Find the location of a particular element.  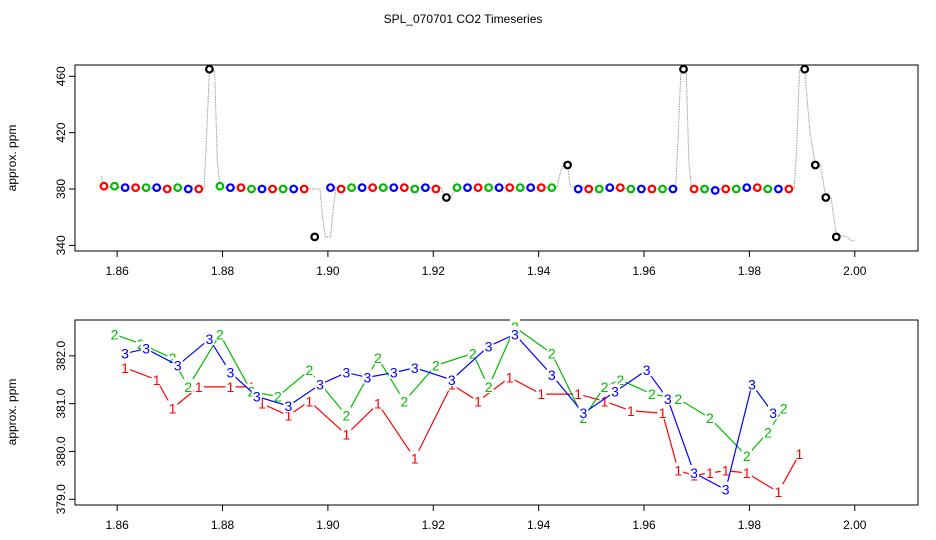

x-tick-label: 1.98 is located at coordinates (750, 525).